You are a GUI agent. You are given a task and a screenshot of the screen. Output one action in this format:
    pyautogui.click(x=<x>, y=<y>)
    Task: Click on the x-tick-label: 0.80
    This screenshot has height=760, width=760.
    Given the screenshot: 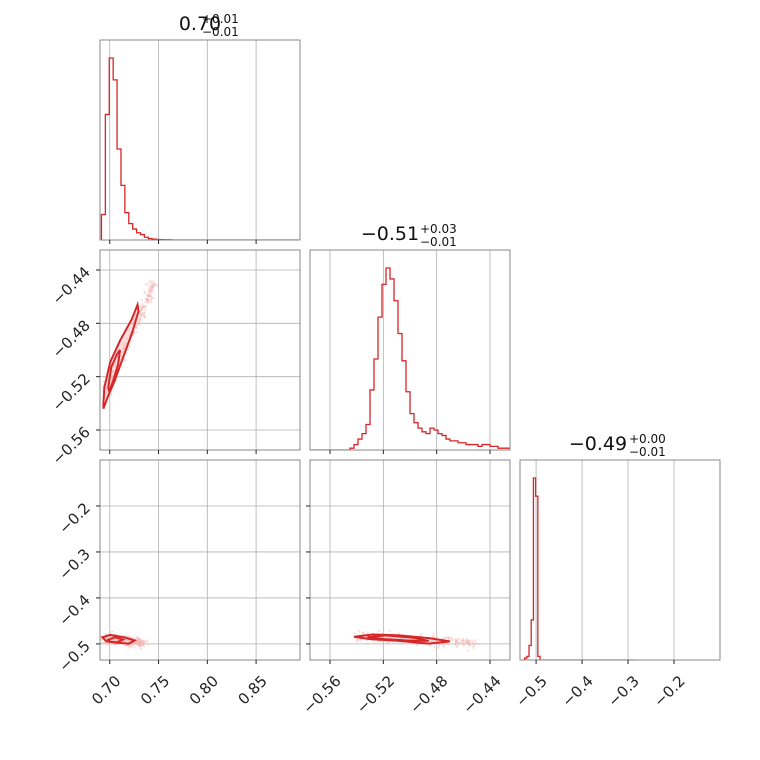 What is the action you would take?
    pyautogui.click(x=204, y=690)
    